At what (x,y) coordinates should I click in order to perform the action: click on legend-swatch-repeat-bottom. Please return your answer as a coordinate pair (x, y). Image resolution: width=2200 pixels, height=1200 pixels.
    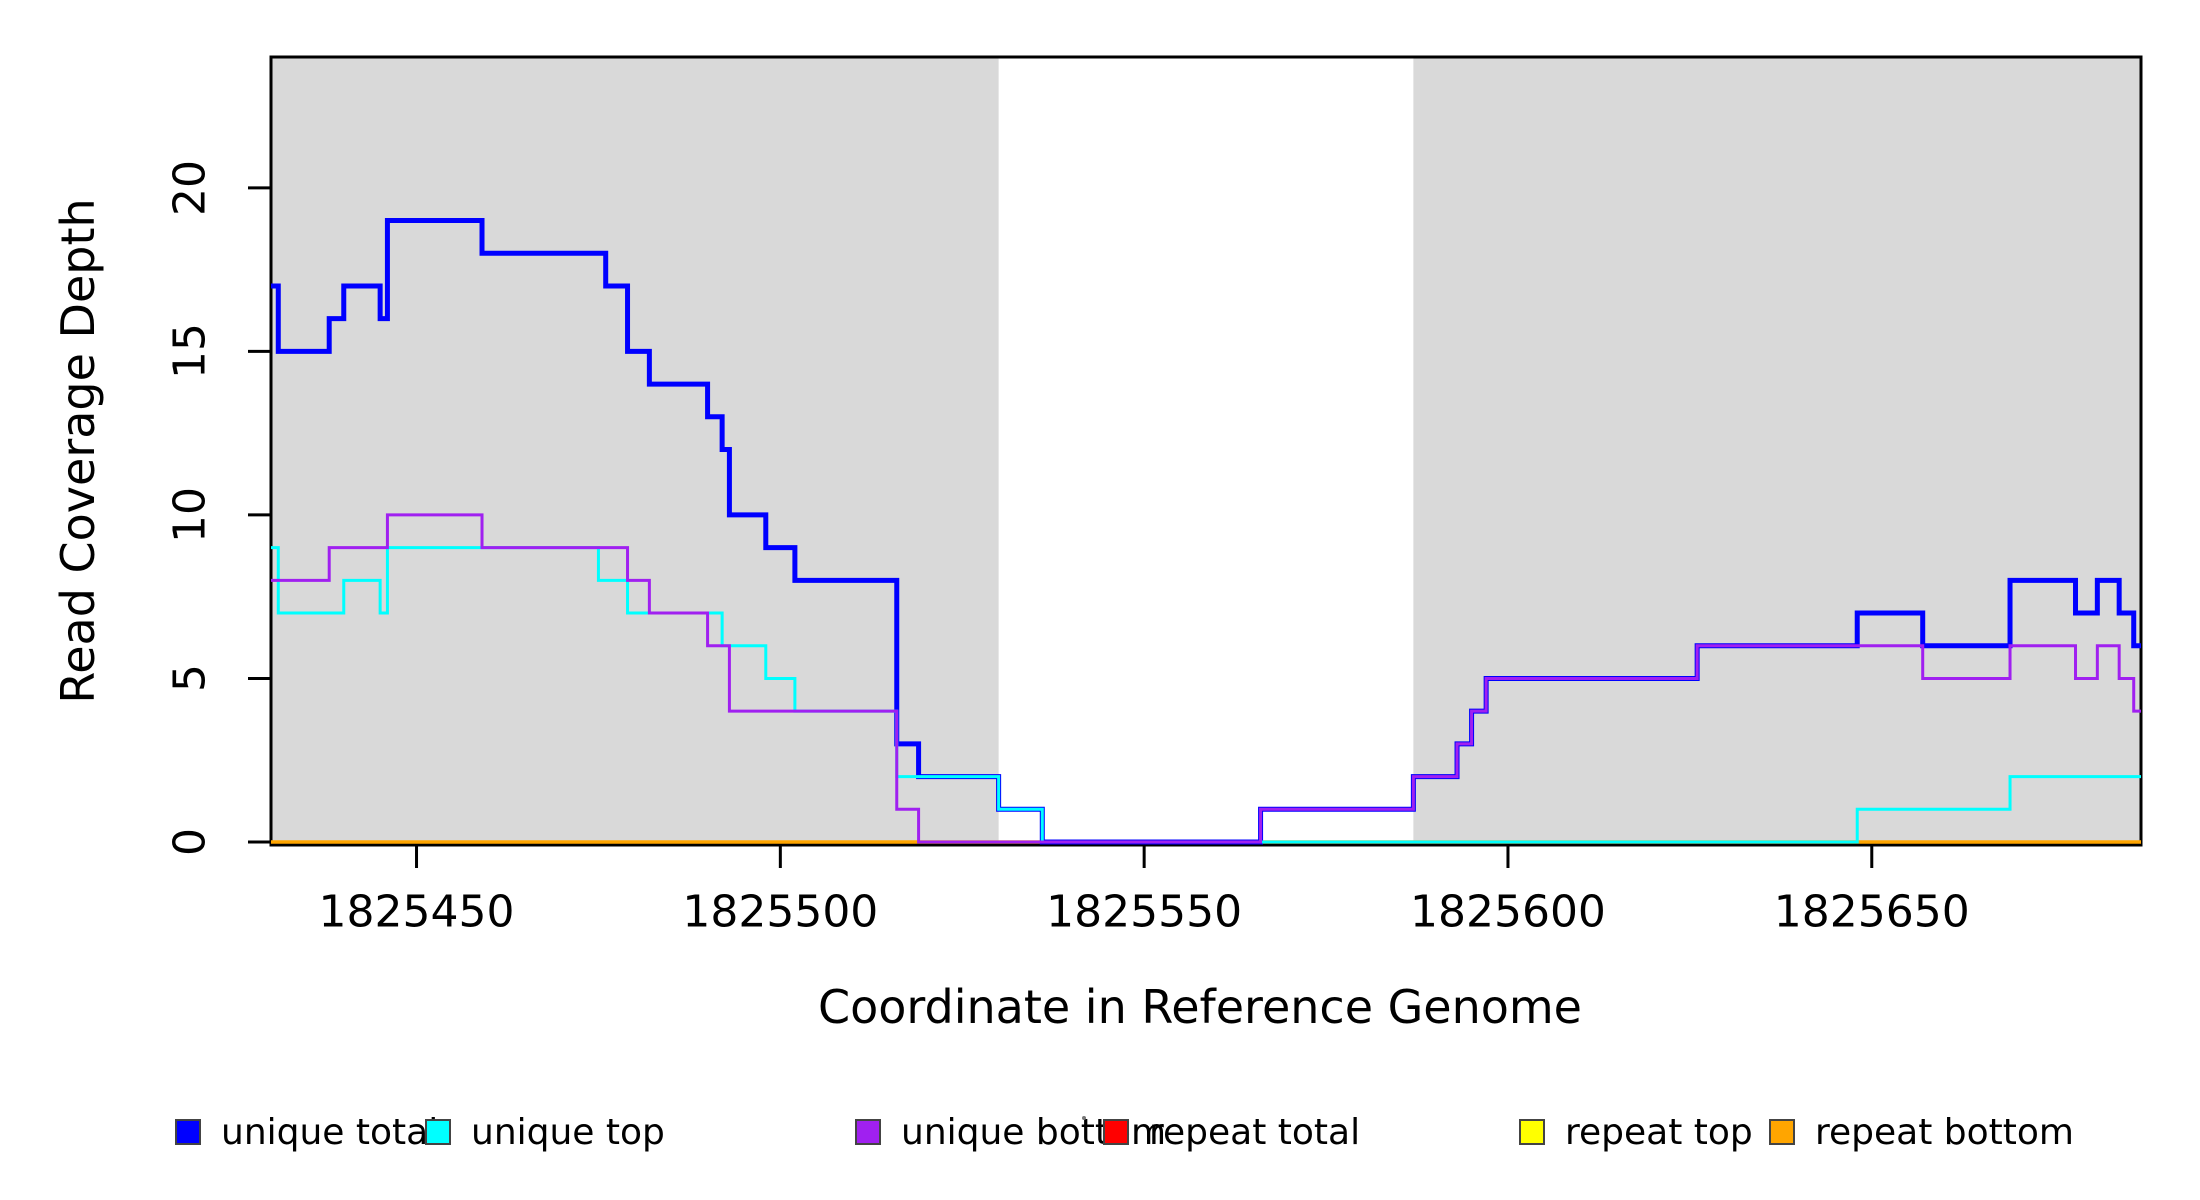
    Looking at the image, I should click on (1782, 1132).